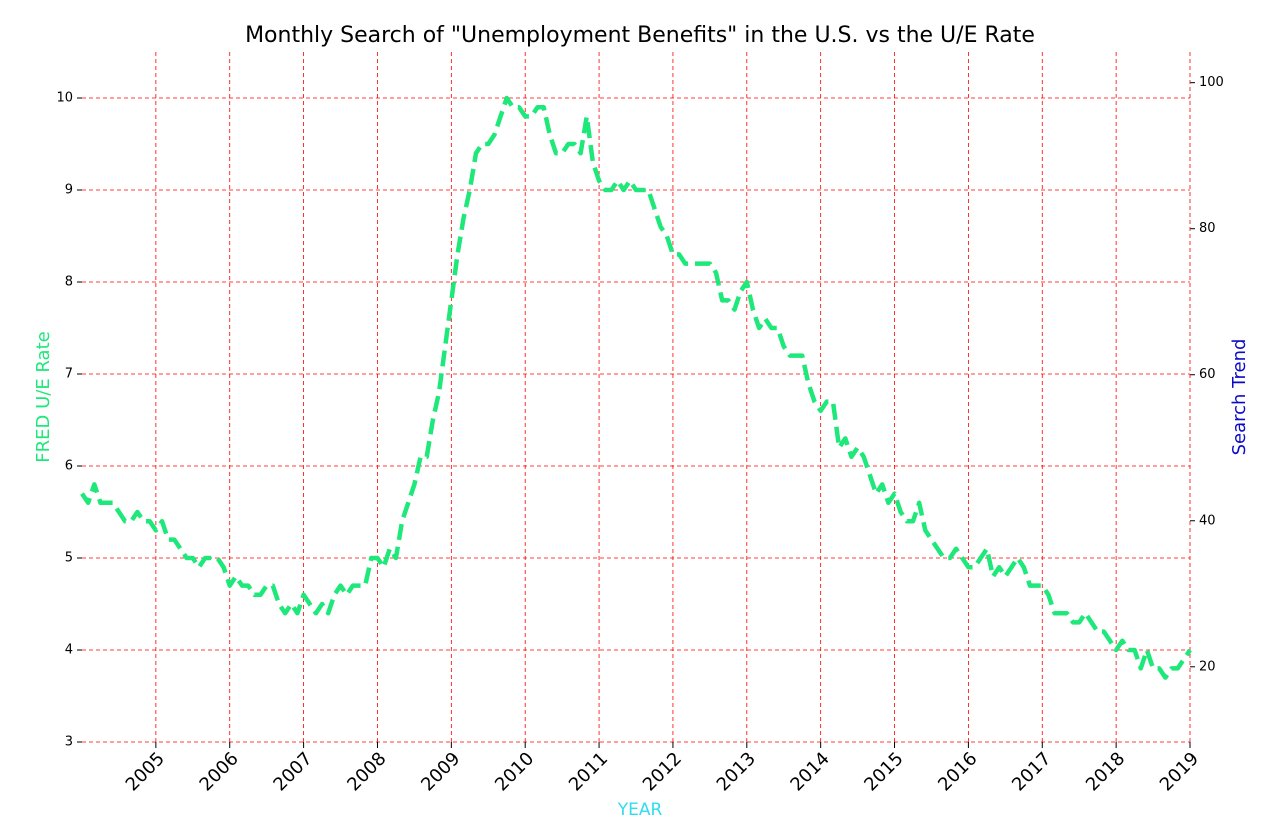  I want to click on x-tick-label: 2019, so click(1179, 771).